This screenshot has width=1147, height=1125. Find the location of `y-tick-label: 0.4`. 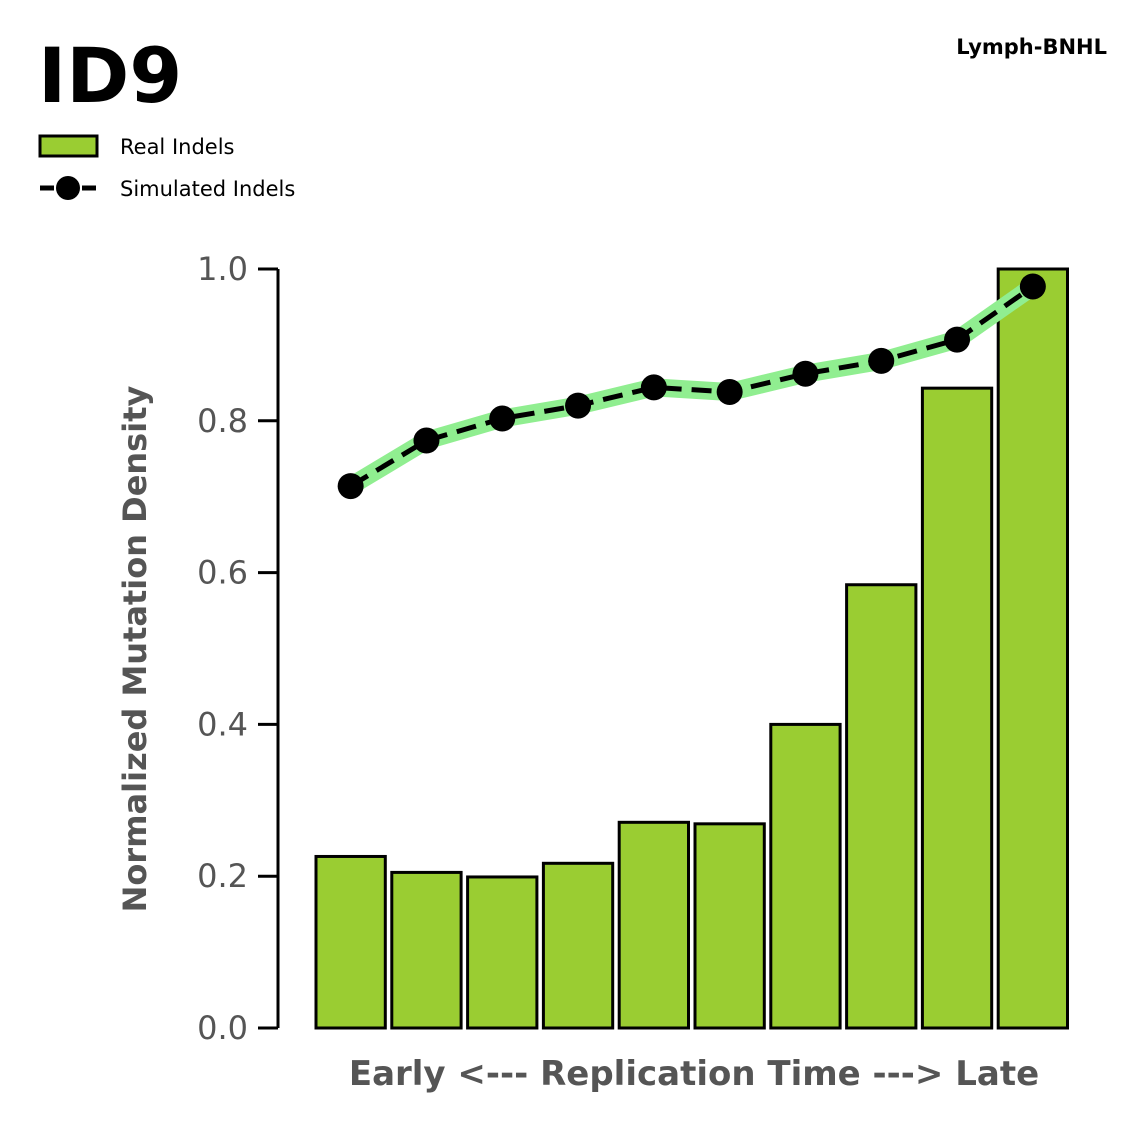

y-tick-label: 0.4 is located at coordinates (222, 724).